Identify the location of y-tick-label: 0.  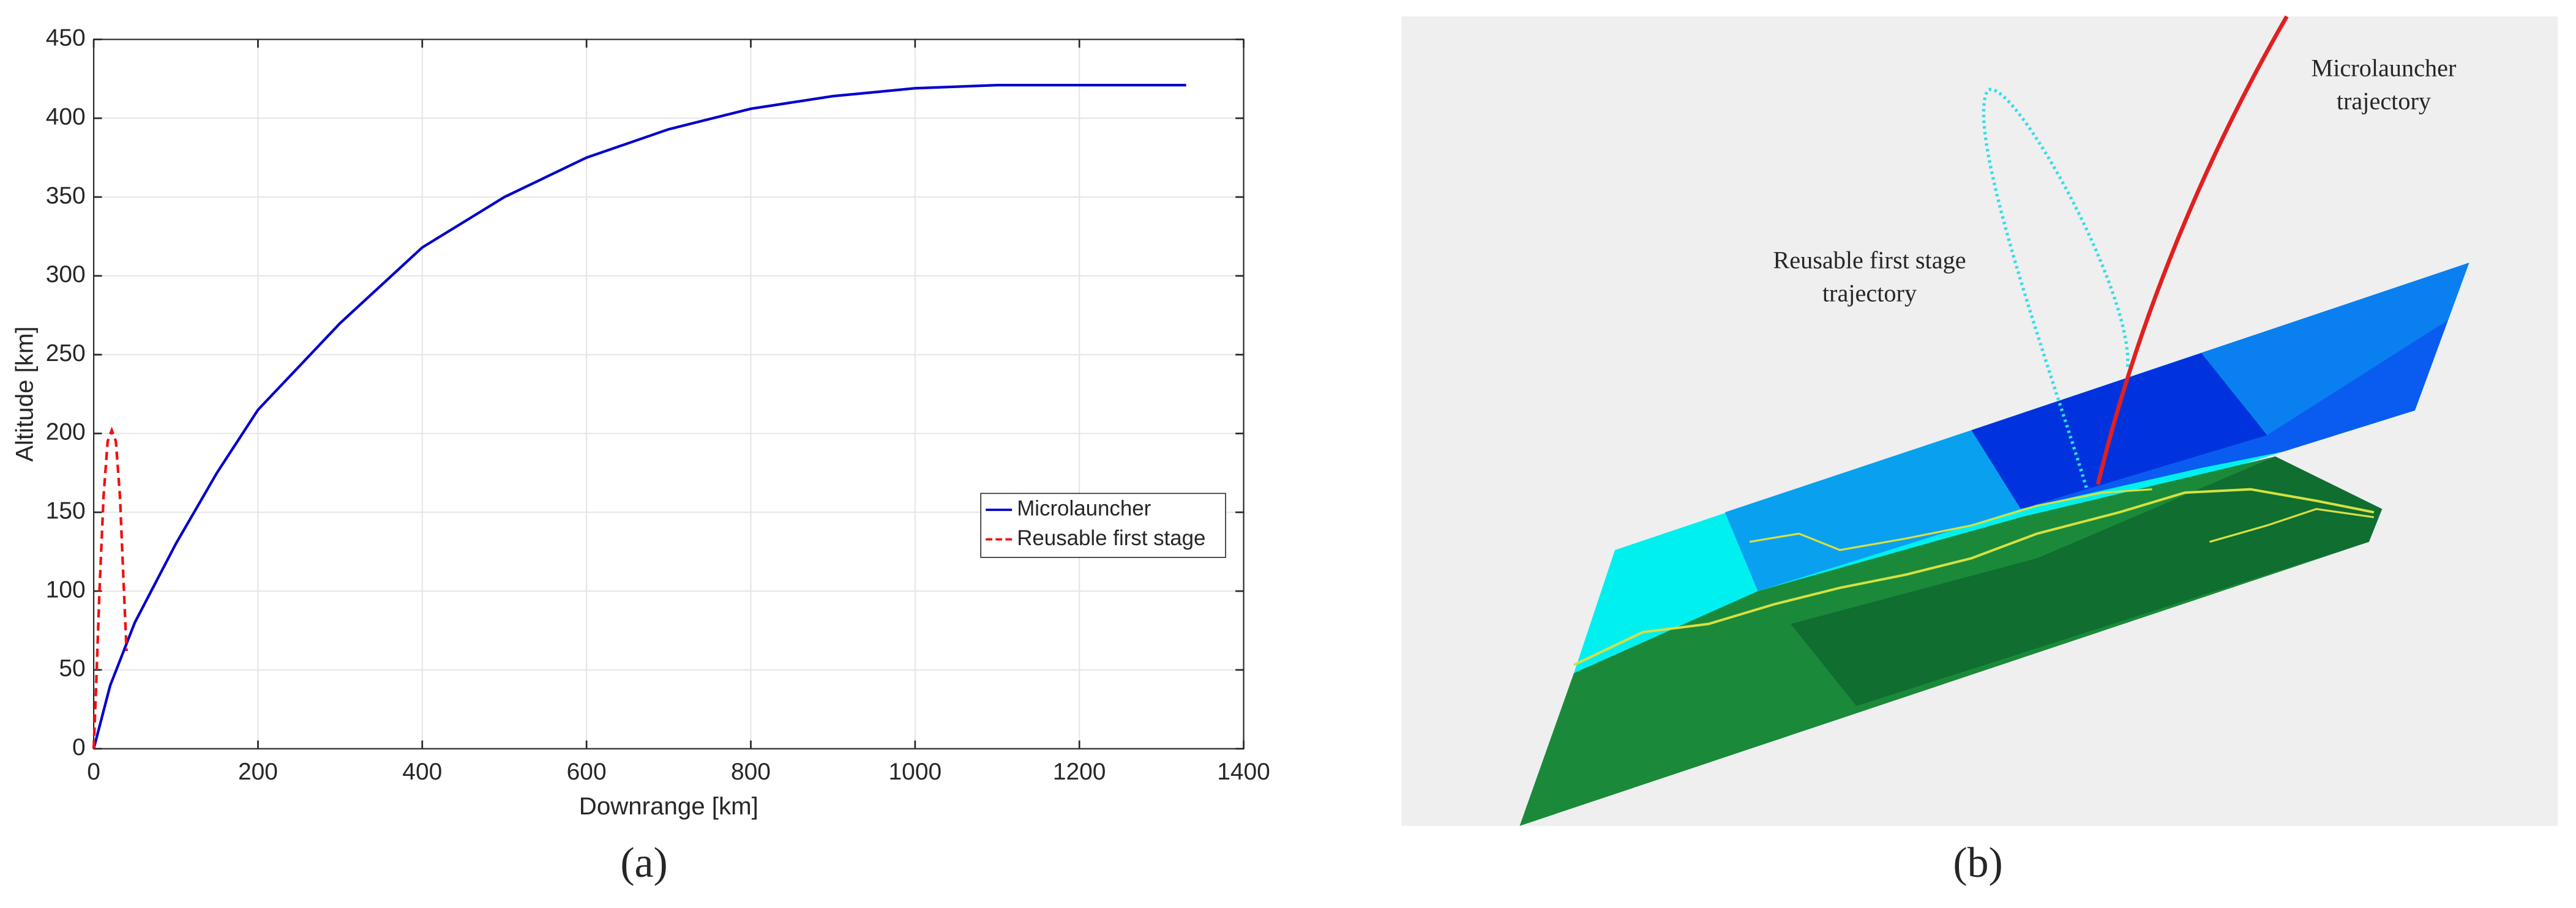
(79, 748).